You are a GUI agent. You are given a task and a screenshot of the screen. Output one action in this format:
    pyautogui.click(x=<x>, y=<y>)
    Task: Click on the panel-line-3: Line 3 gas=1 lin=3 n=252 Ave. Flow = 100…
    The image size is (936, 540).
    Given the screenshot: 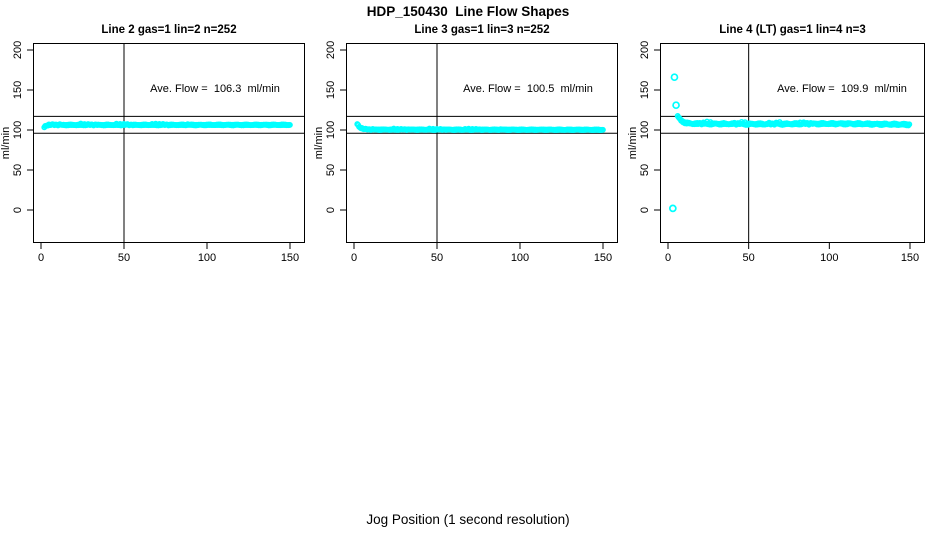 What is the action you would take?
    pyautogui.click(x=465, y=144)
    